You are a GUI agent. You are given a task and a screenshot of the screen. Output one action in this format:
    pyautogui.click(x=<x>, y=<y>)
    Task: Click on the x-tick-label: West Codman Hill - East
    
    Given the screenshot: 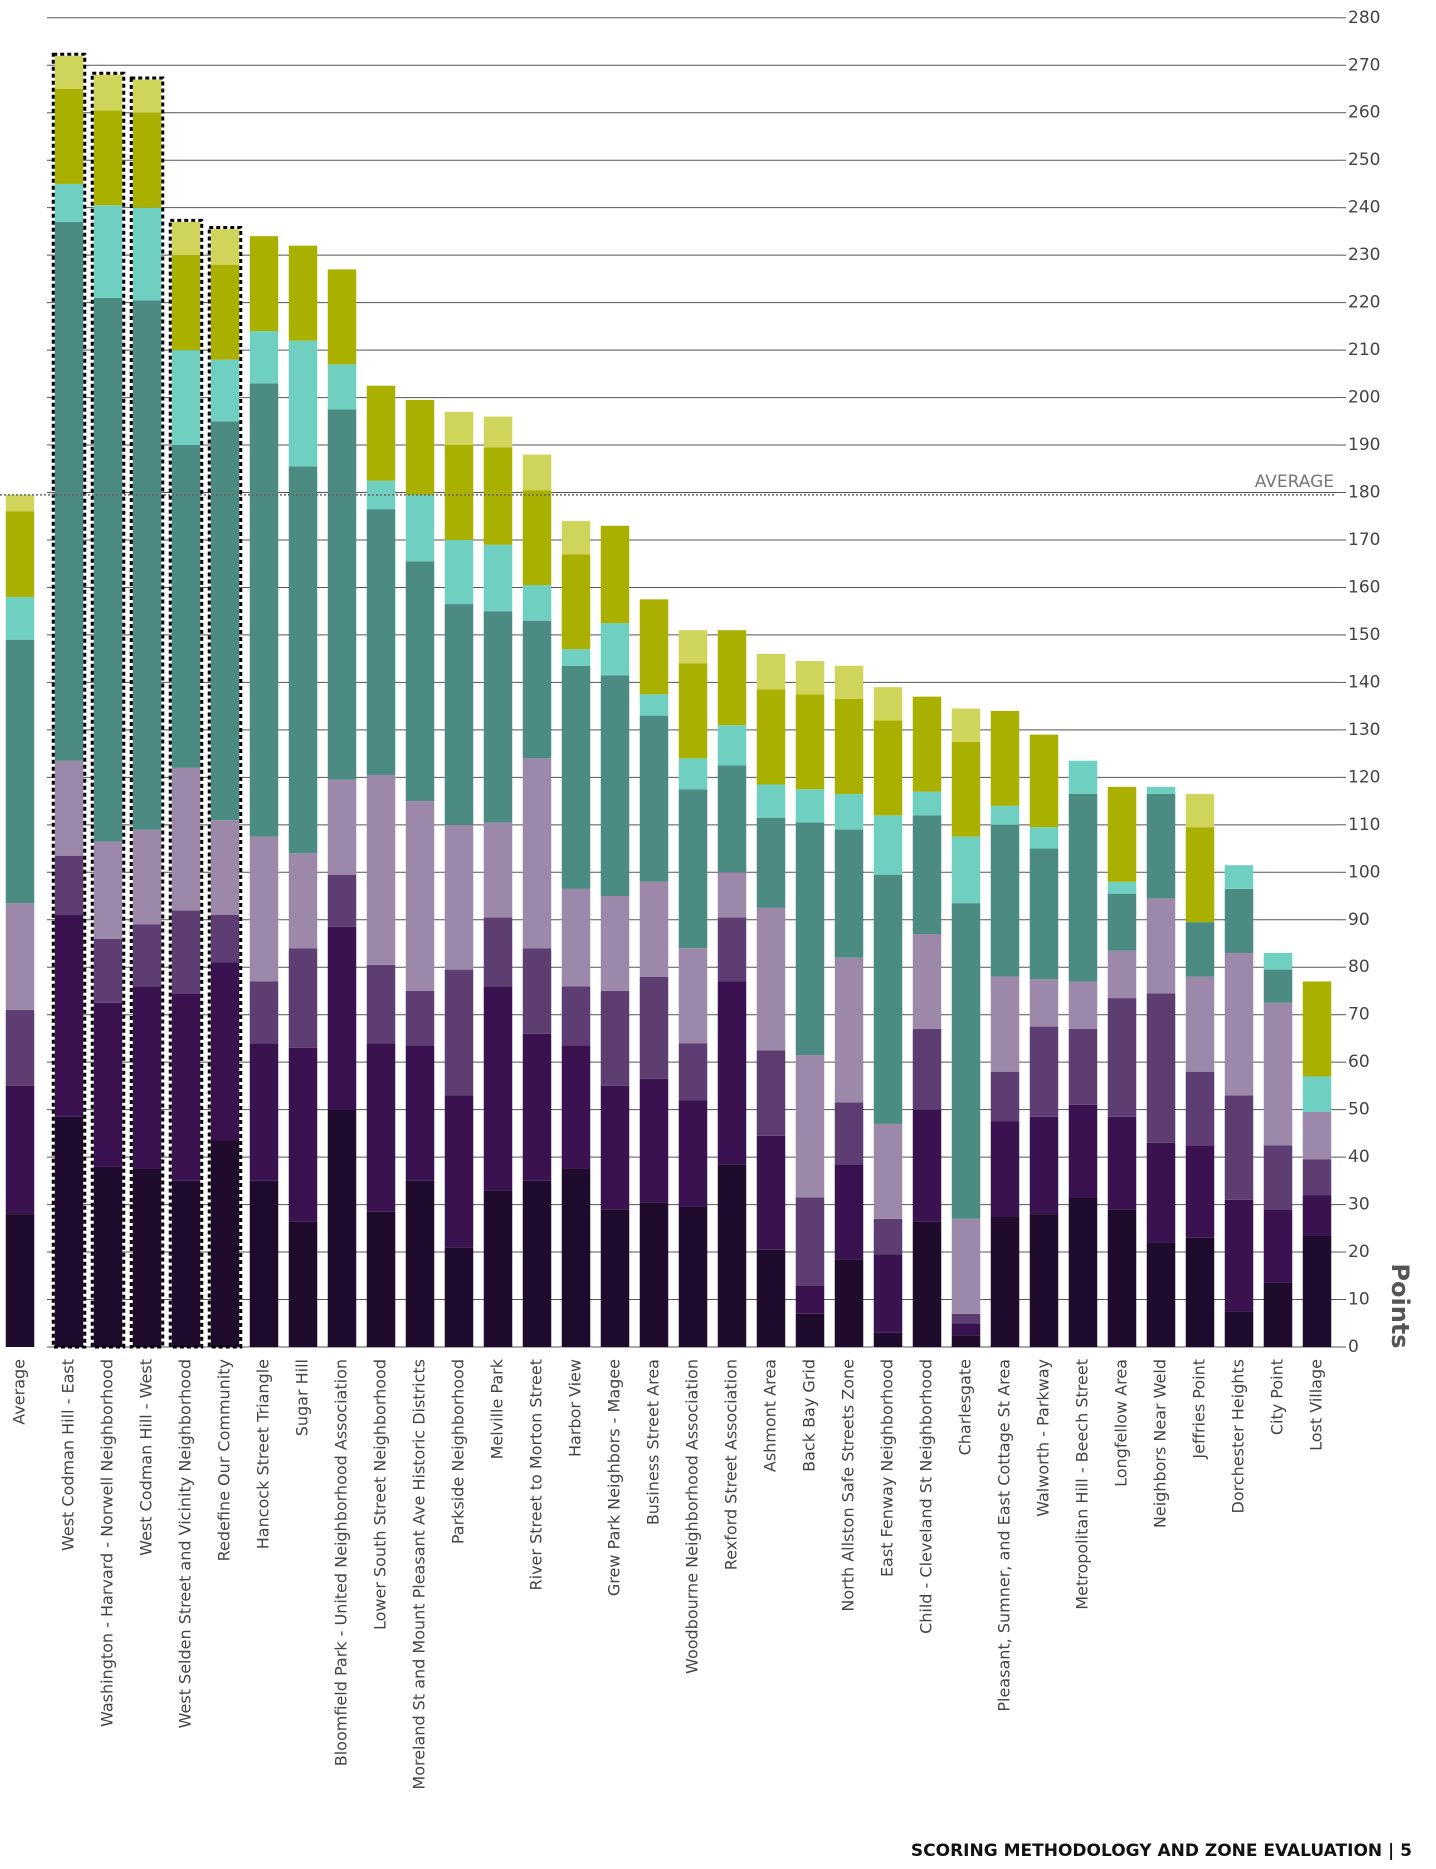 What is the action you would take?
    pyautogui.click(x=68, y=1455)
    